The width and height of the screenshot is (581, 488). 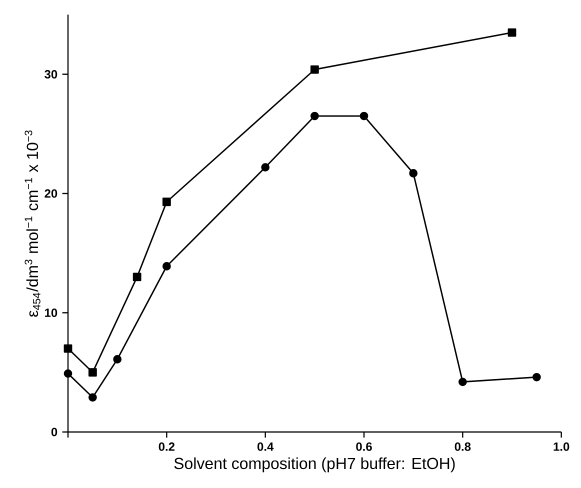 What do you see at coordinates (54, 432) in the screenshot?
I see `y-tick-label: 0` at bounding box center [54, 432].